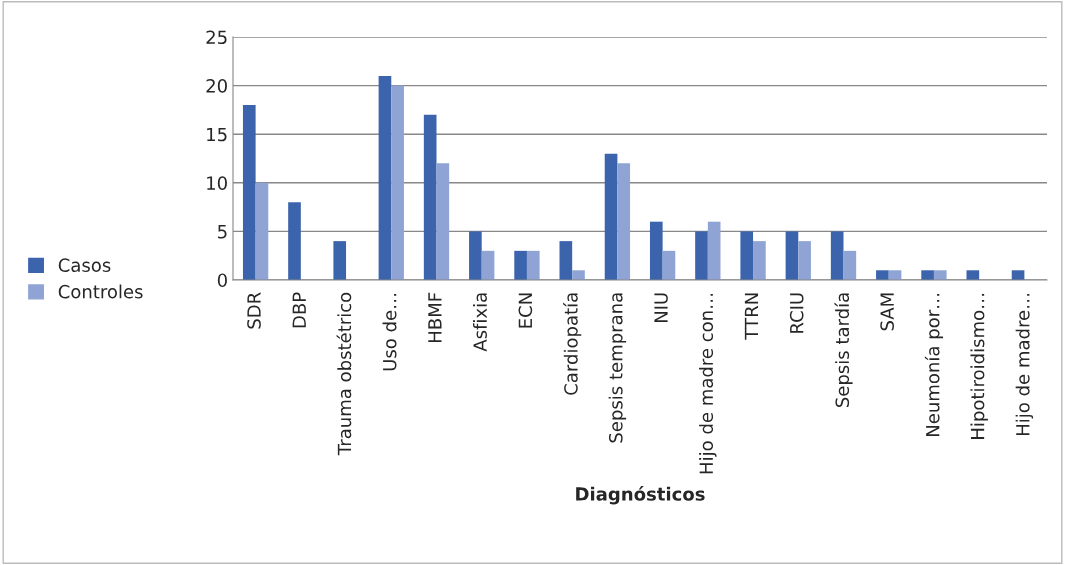 This screenshot has width=1065, height=565. What do you see at coordinates (661, 308) in the screenshot?
I see `x-tick-label: NIU` at bounding box center [661, 308].